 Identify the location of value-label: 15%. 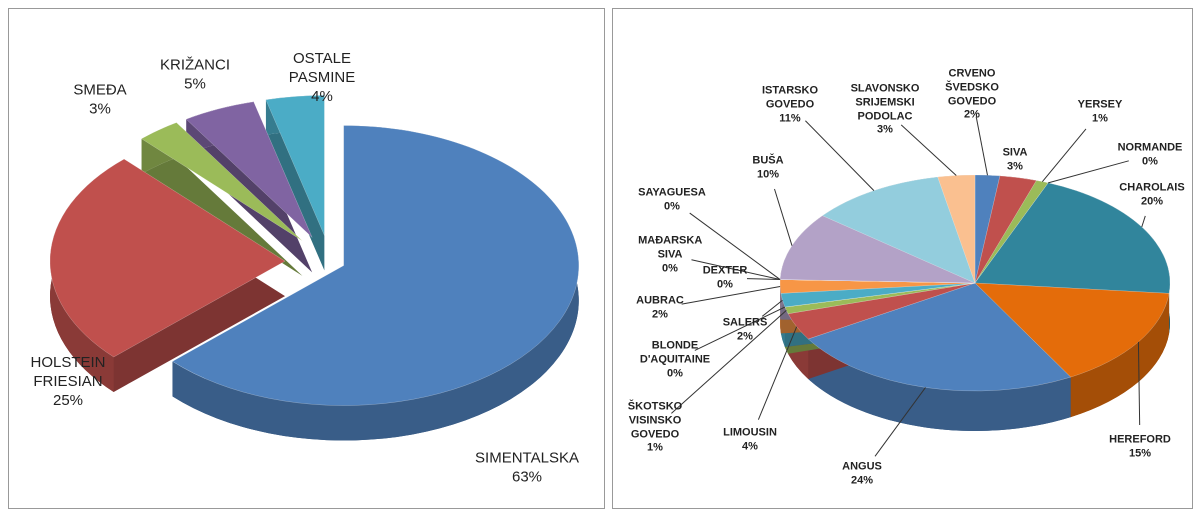
(1140, 453).